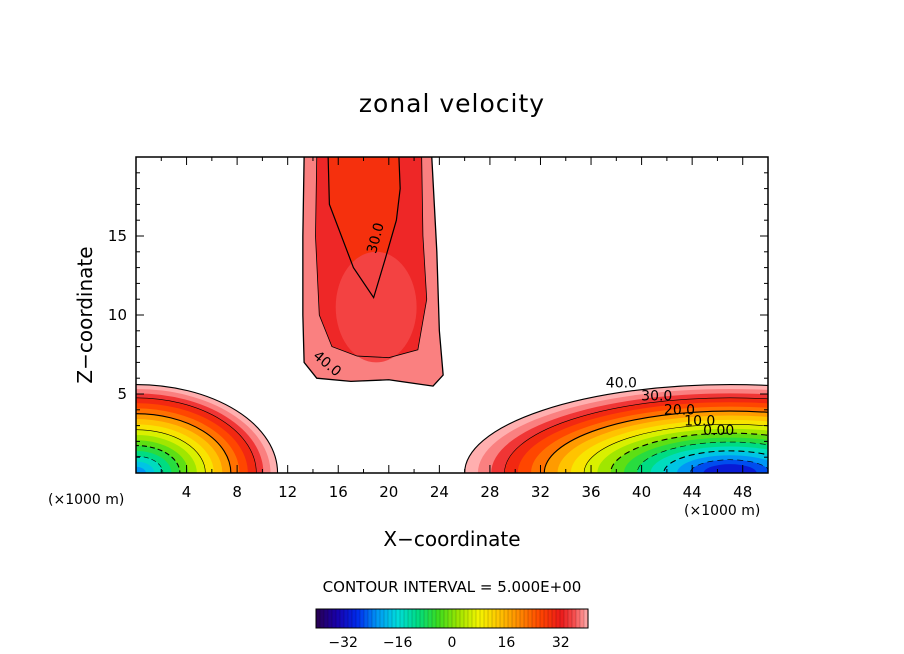 This screenshot has height=654, width=904. What do you see at coordinates (742, 492) in the screenshot?
I see `x-tick-label: 48` at bounding box center [742, 492].